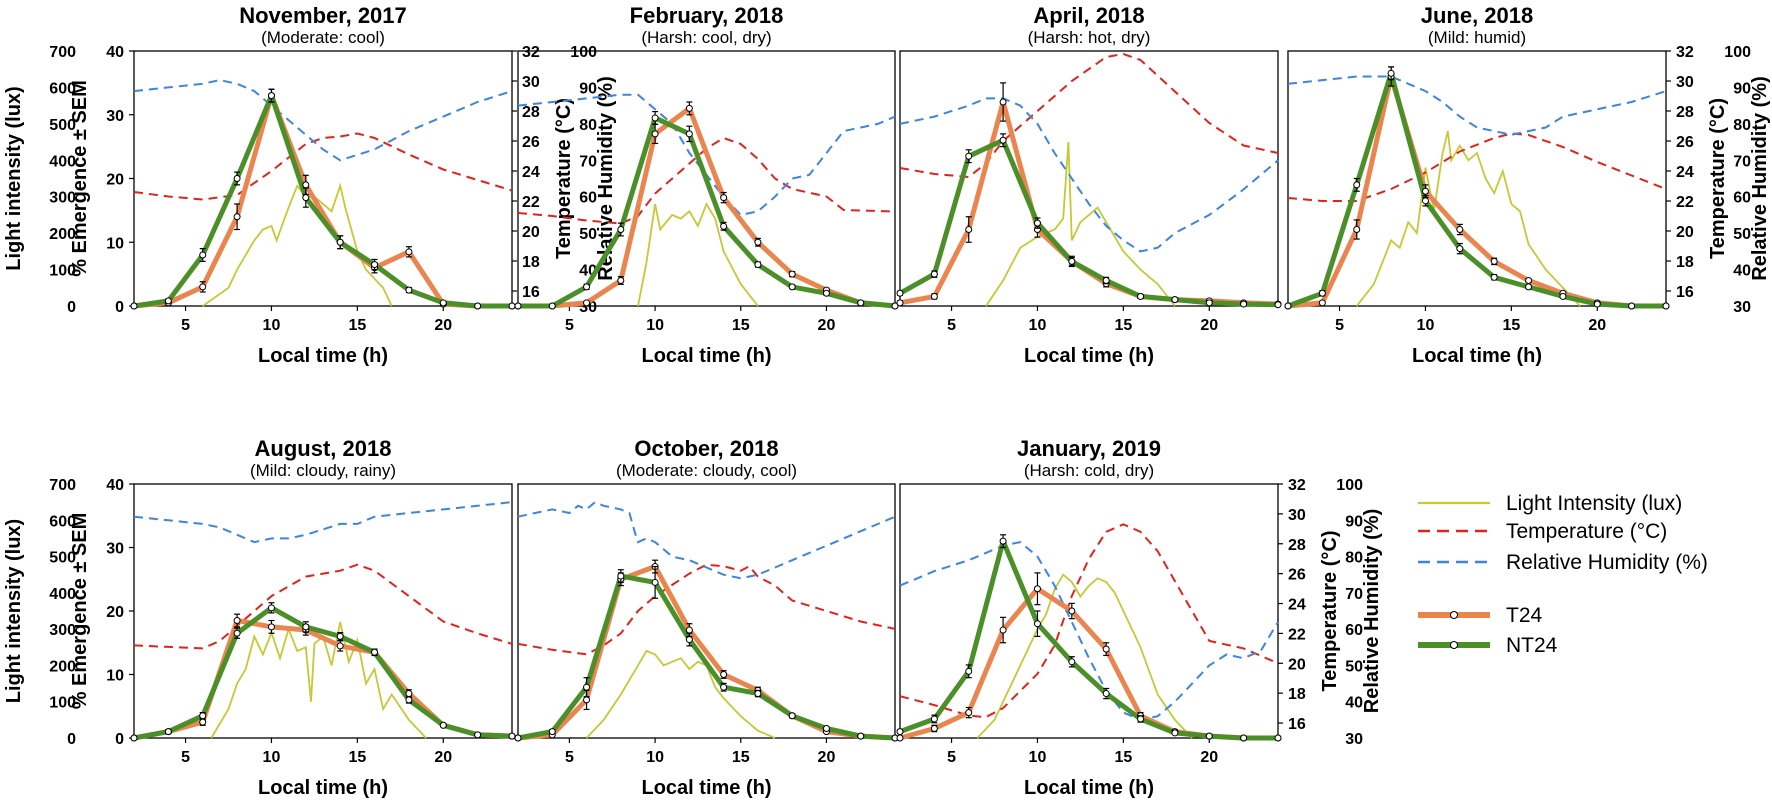  I want to click on emergence-tick-label: 10, so click(115, 243).